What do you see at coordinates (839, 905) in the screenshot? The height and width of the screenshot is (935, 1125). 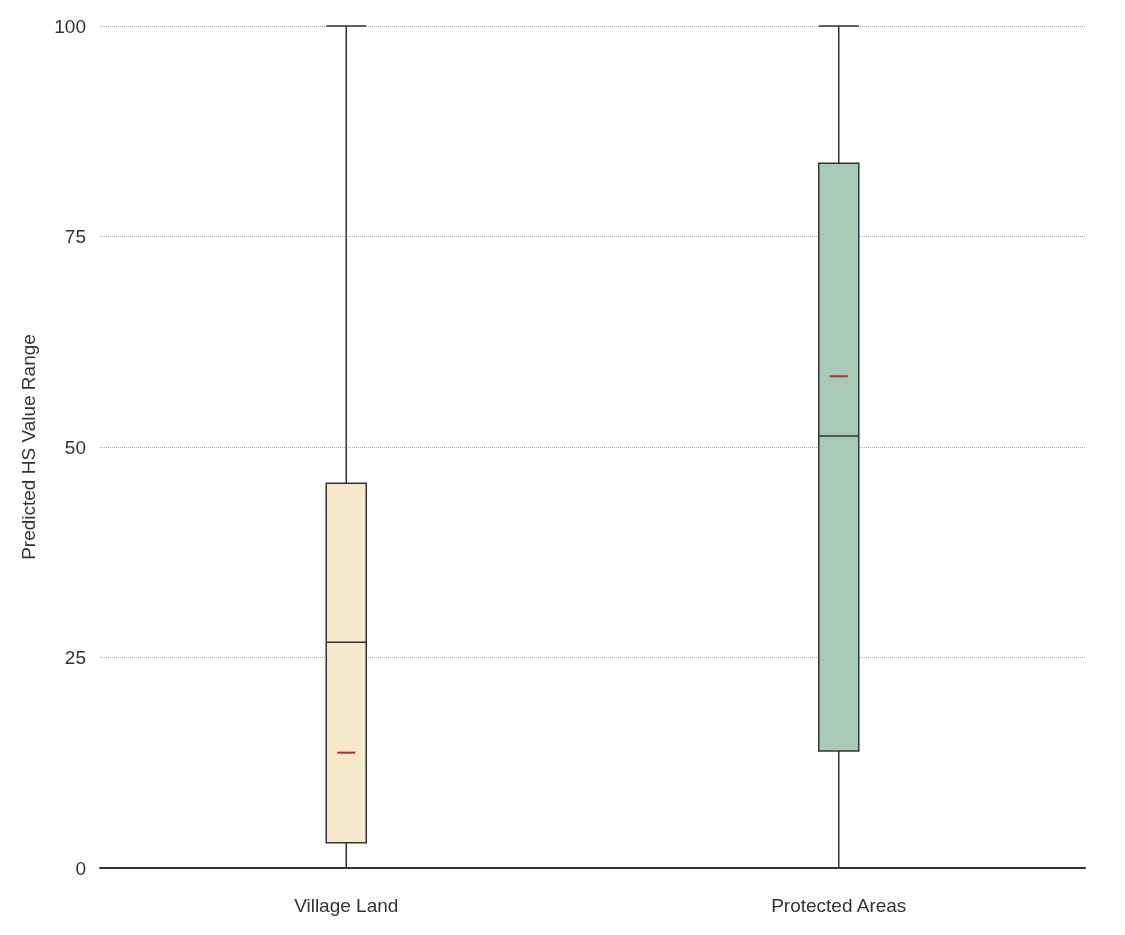 I see `x-tick-label: Protected Areas` at bounding box center [839, 905].